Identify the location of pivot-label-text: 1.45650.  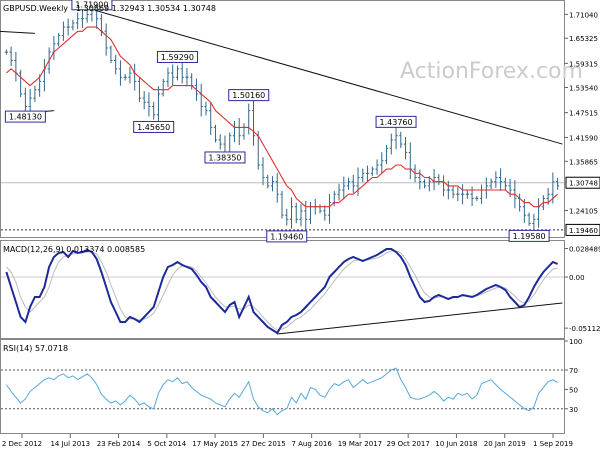
(153, 127).